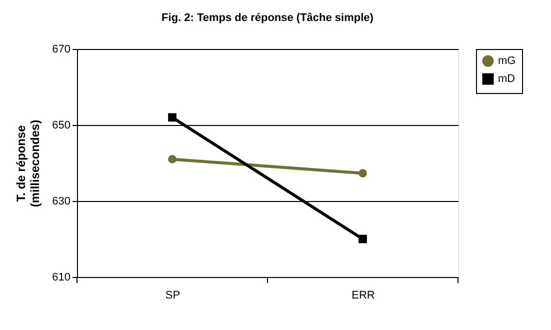 The image size is (551, 330). What do you see at coordinates (28, 164) in the screenshot?
I see `y-axis-title: T. de réponse (millisecondes)` at bounding box center [28, 164].